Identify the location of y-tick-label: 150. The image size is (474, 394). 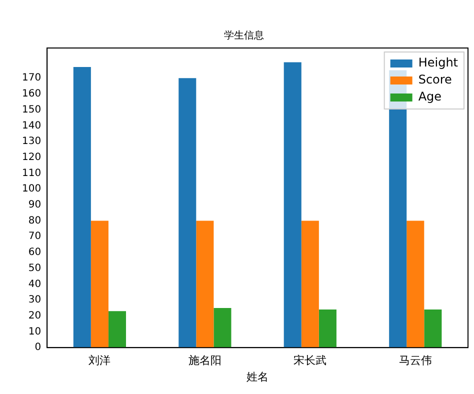
(32, 110).